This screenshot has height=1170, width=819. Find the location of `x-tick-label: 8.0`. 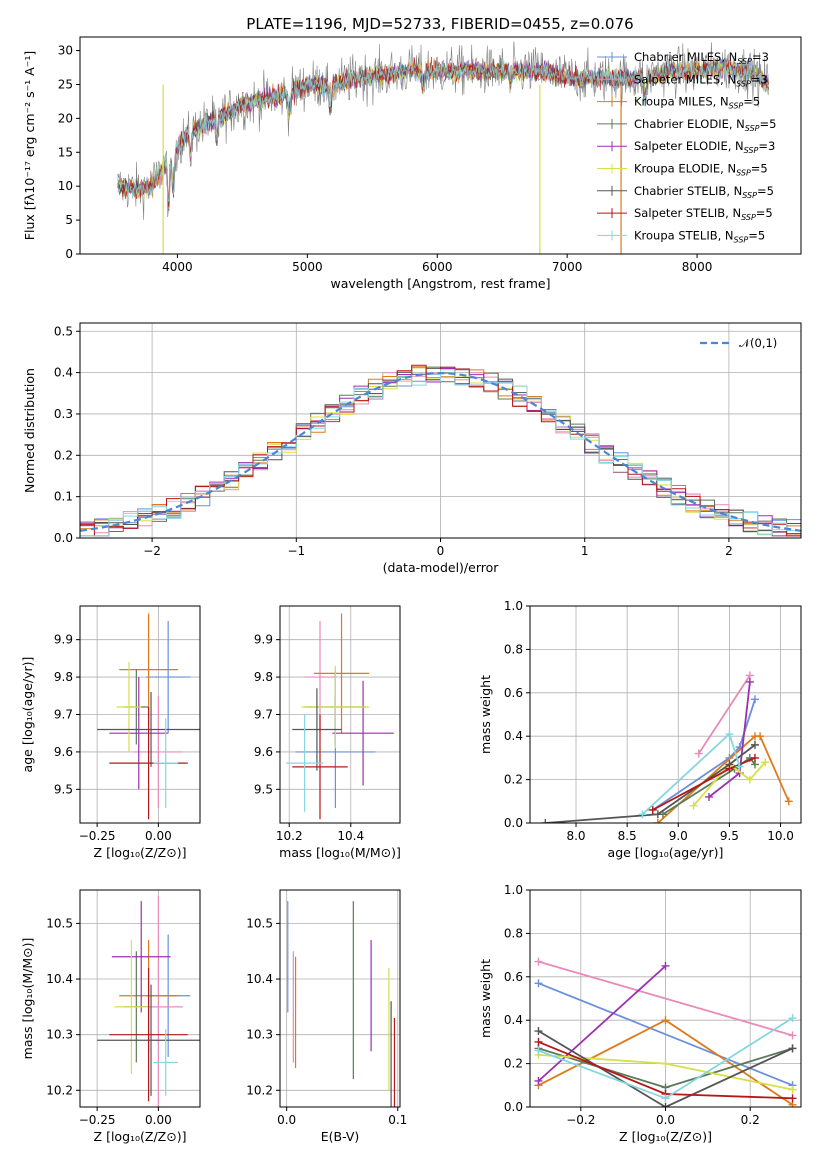

x-tick-label: 8.0 is located at coordinates (575, 836).